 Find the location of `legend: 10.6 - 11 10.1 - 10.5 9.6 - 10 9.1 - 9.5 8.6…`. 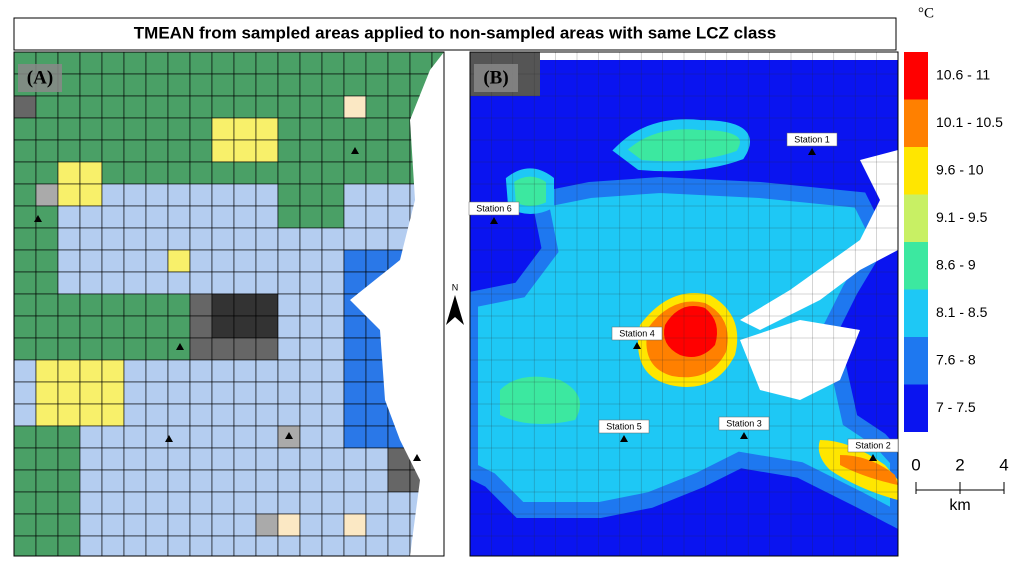

legend: 10.6 - 11 10.1 - 10.5 9.6 - 10 9.1 - 9.5 8.6… is located at coordinates (953, 242).